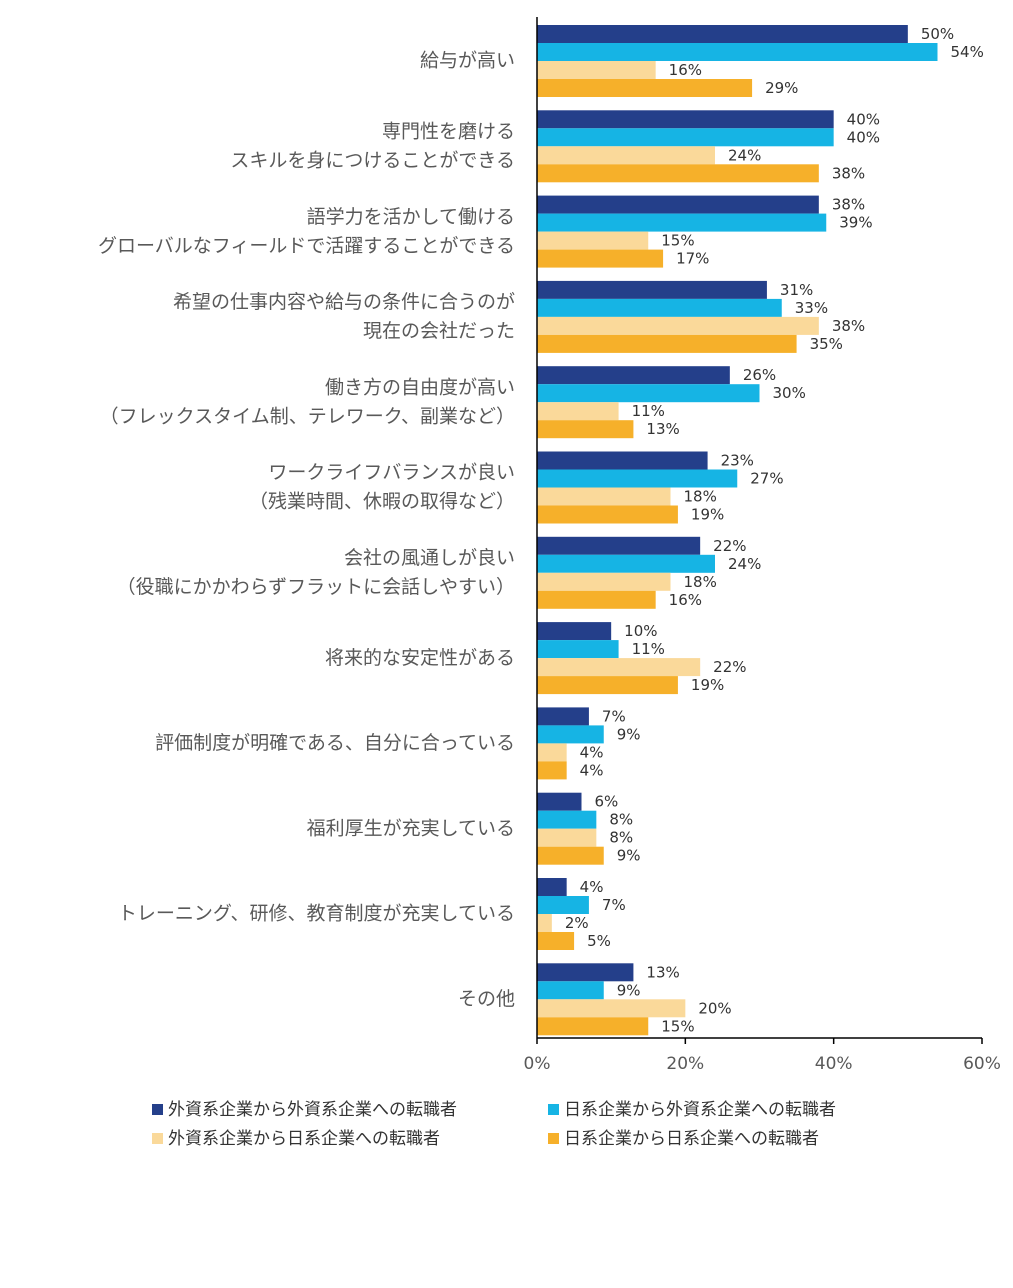 The height and width of the screenshot is (1288, 1013). What do you see at coordinates (316, 587) in the screenshot?
I see `category-label-7-line-2: （役職にかかわらずフラットに会話しやすい）` at bounding box center [316, 587].